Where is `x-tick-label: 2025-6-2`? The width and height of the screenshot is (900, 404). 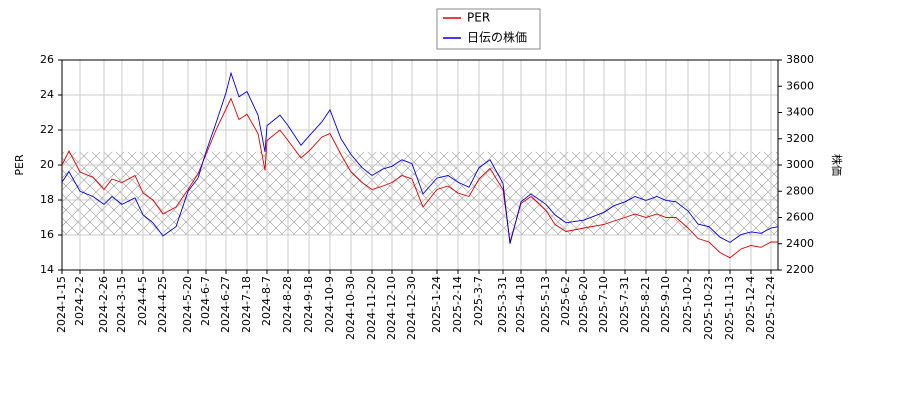 x-tick-label: 2025-6-2 is located at coordinates (565, 301).